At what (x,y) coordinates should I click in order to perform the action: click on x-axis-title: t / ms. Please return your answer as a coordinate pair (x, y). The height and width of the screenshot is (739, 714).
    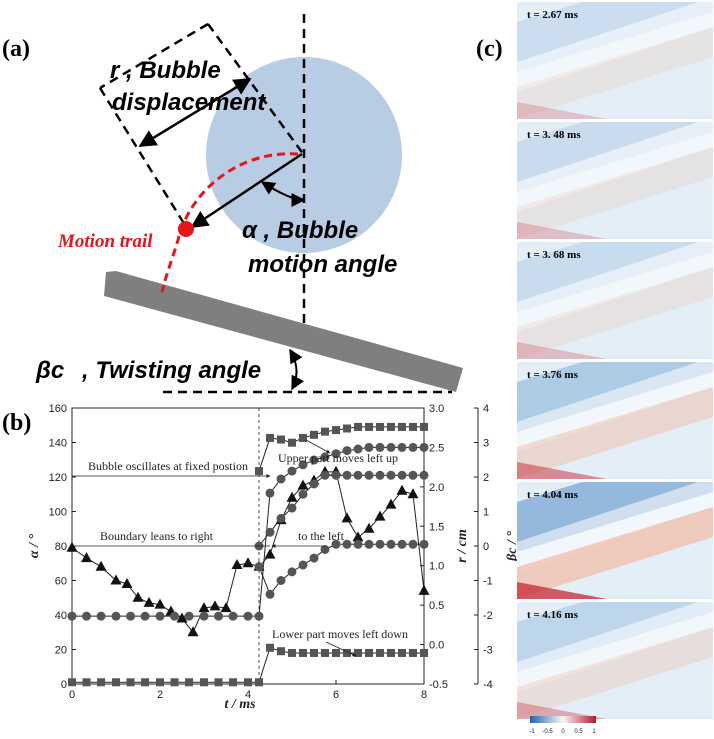
    Looking at the image, I should click on (240, 704).